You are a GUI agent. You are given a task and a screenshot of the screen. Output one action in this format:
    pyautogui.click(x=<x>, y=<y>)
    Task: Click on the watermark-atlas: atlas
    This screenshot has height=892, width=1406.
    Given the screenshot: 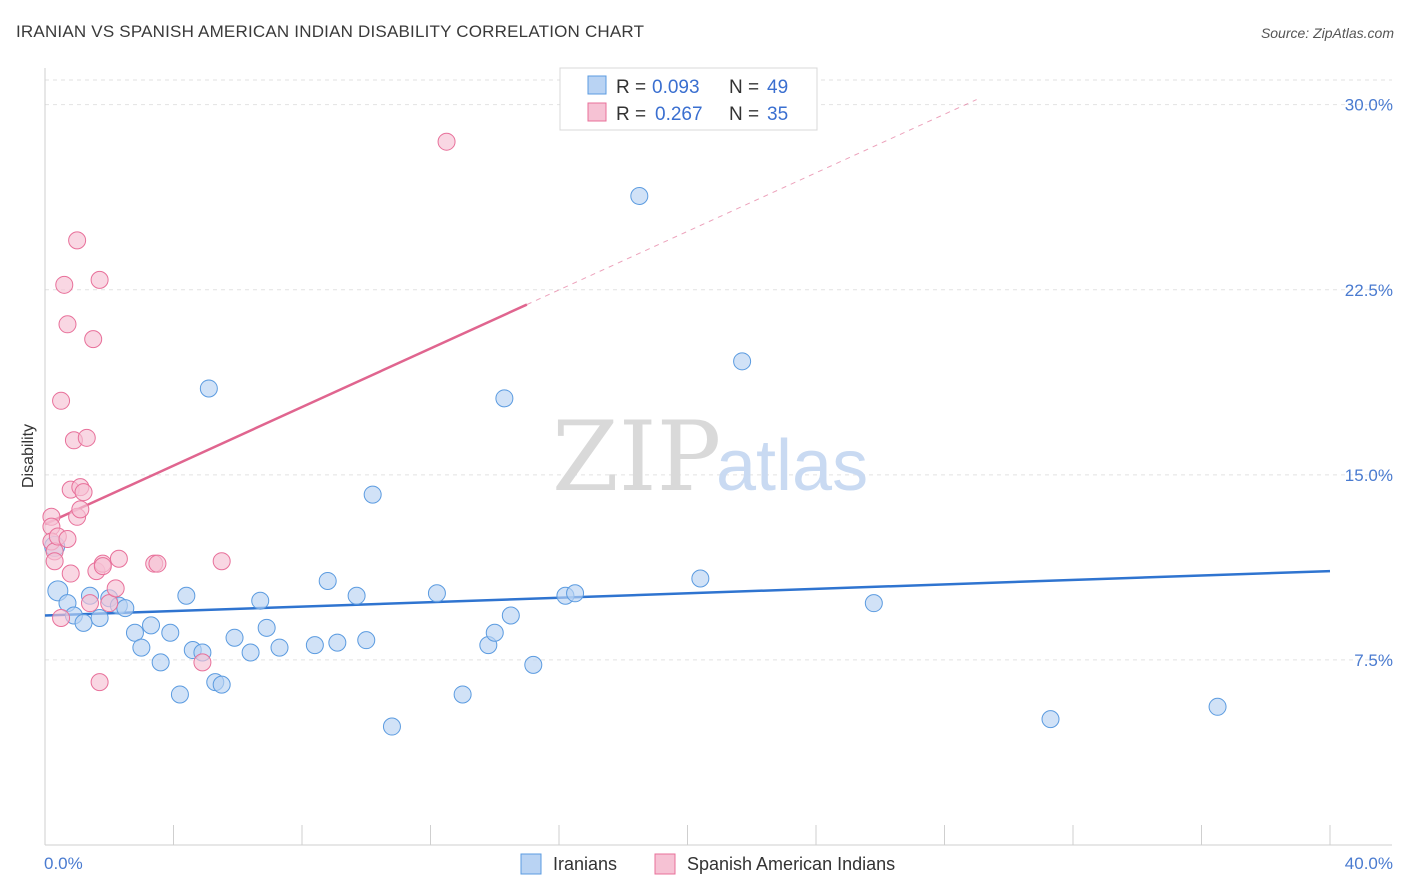 What is the action you would take?
    pyautogui.click(x=792, y=466)
    